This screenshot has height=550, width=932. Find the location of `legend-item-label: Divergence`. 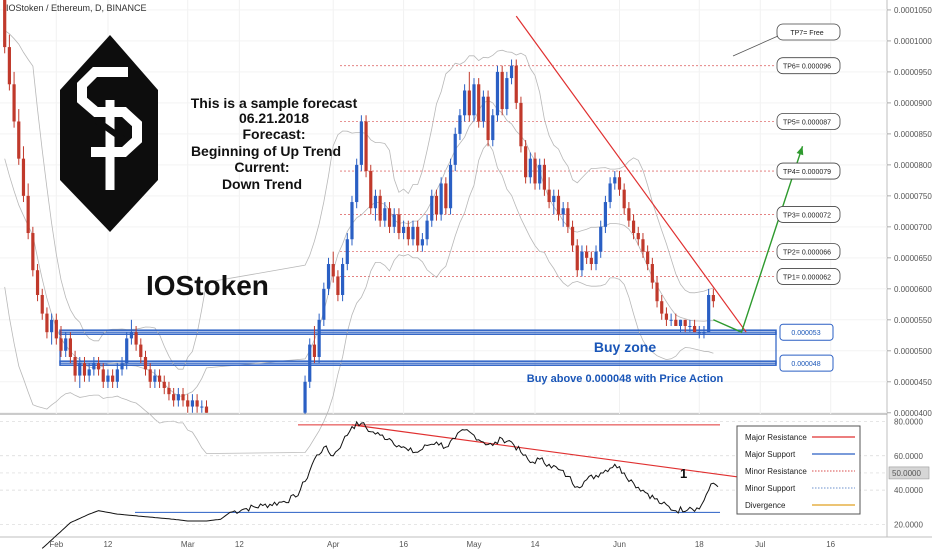

legend-item-label: Divergence is located at coordinates (765, 505).